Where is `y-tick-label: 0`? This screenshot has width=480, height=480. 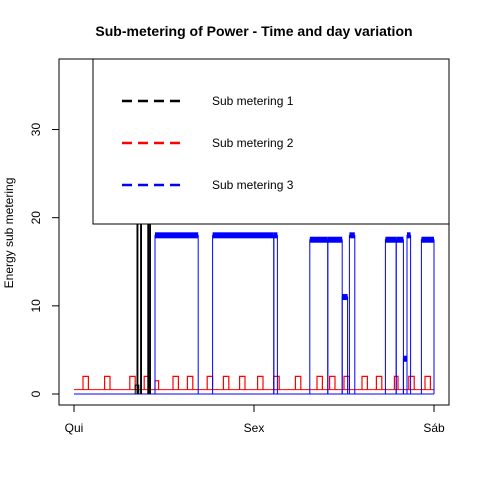
y-tick-label: 0 is located at coordinates (36, 393).